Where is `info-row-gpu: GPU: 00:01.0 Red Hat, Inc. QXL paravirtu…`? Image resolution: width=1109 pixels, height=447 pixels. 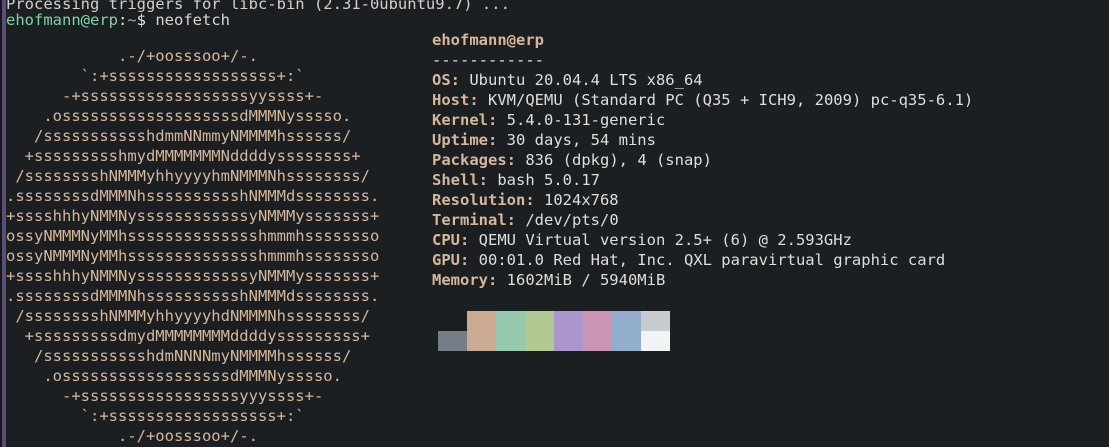 info-row-gpu: GPU: 00:01.0 Red Hat, Inc. QXL paravirtu… is located at coordinates (762, 260).